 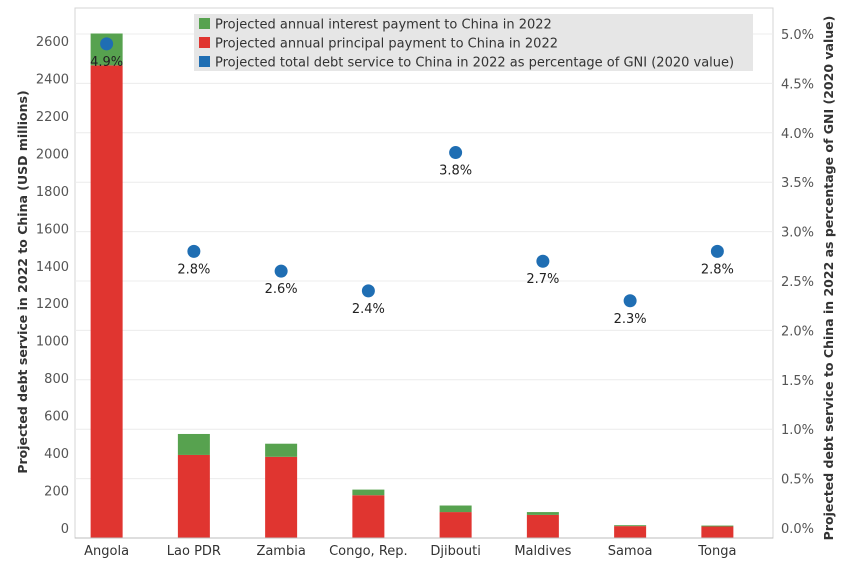 What do you see at coordinates (52, 79) in the screenshot?
I see `y-tick-label: 2400` at bounding box center [52, 79].